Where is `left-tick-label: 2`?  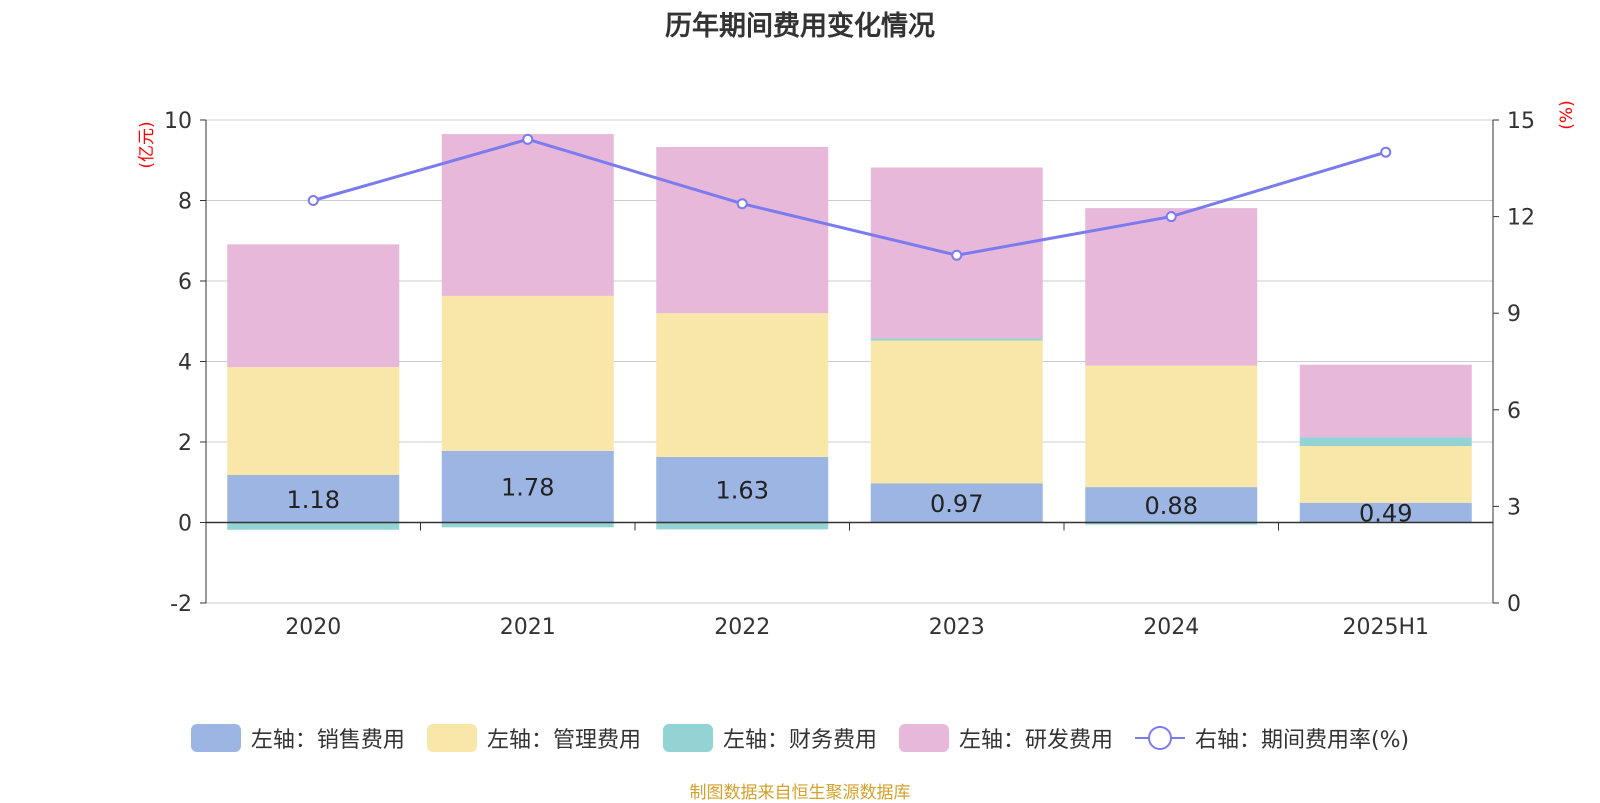
left-tick-label: 2 is located at coordinates (185, 443).